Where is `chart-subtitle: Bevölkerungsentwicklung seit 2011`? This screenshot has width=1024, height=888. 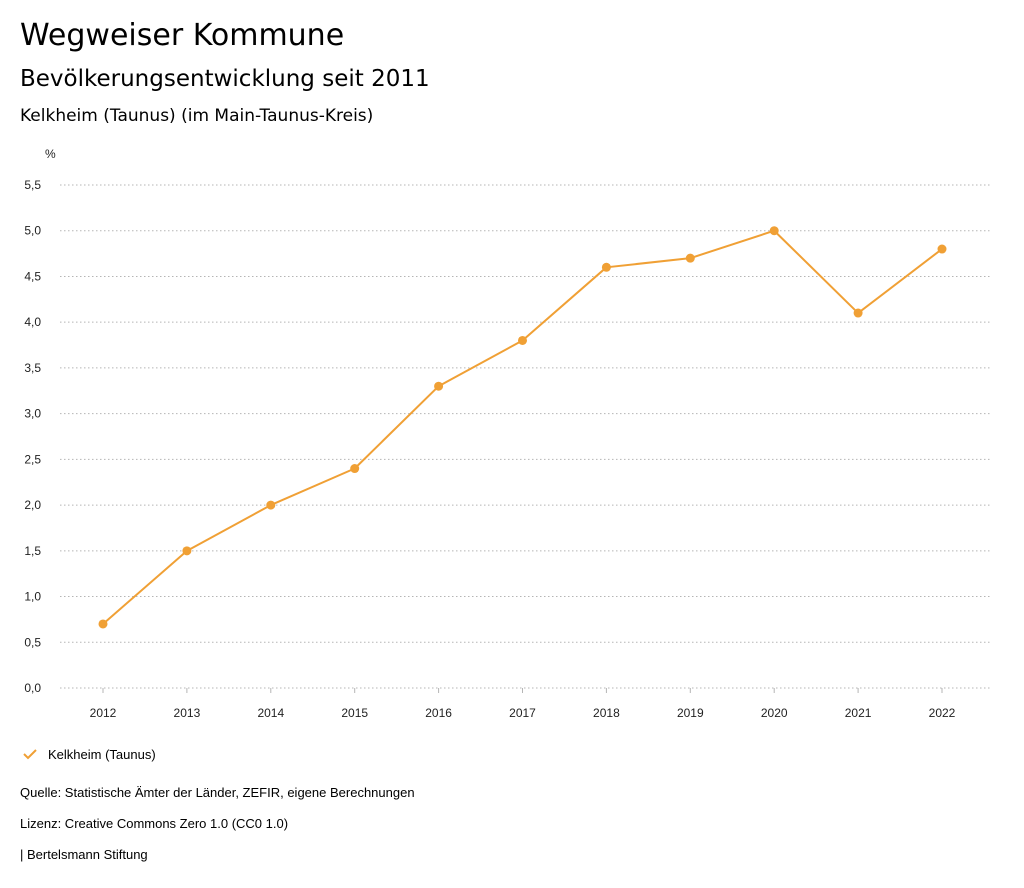
chart-subtitle: Bevölkerungsentwicklung seit 2011 is located at coordinates (225, 79).